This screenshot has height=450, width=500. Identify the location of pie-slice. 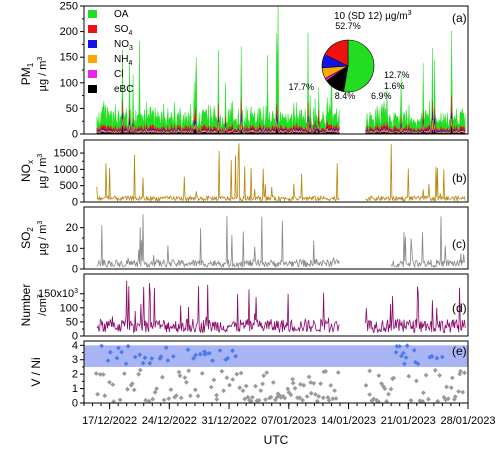
(359, 66).